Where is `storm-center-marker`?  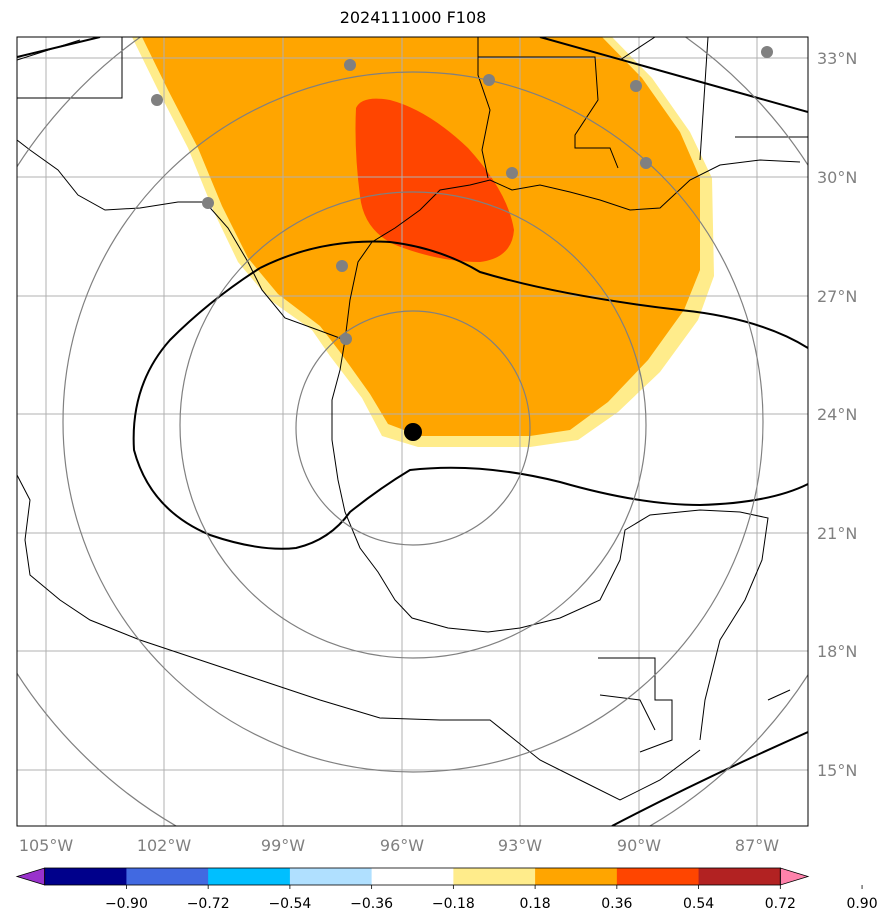
storm-center-marker is located at coordinates (413, 432).